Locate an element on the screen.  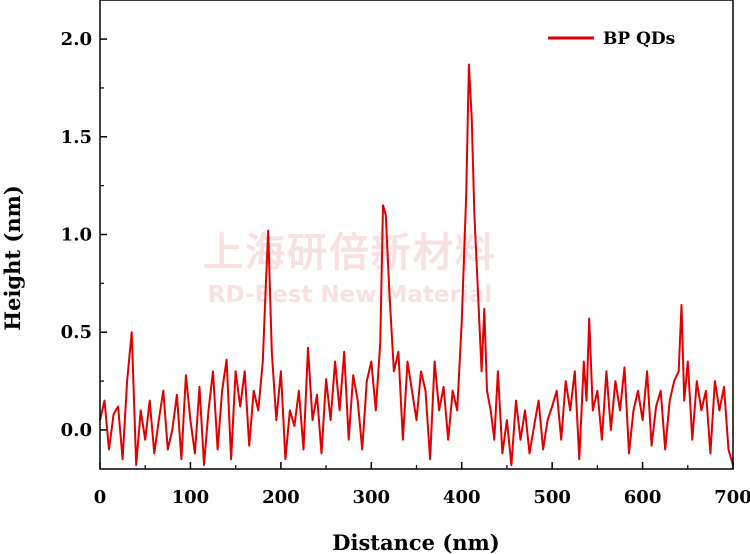
y-tick-label: 2.0 is located at coordinates (76, 39).